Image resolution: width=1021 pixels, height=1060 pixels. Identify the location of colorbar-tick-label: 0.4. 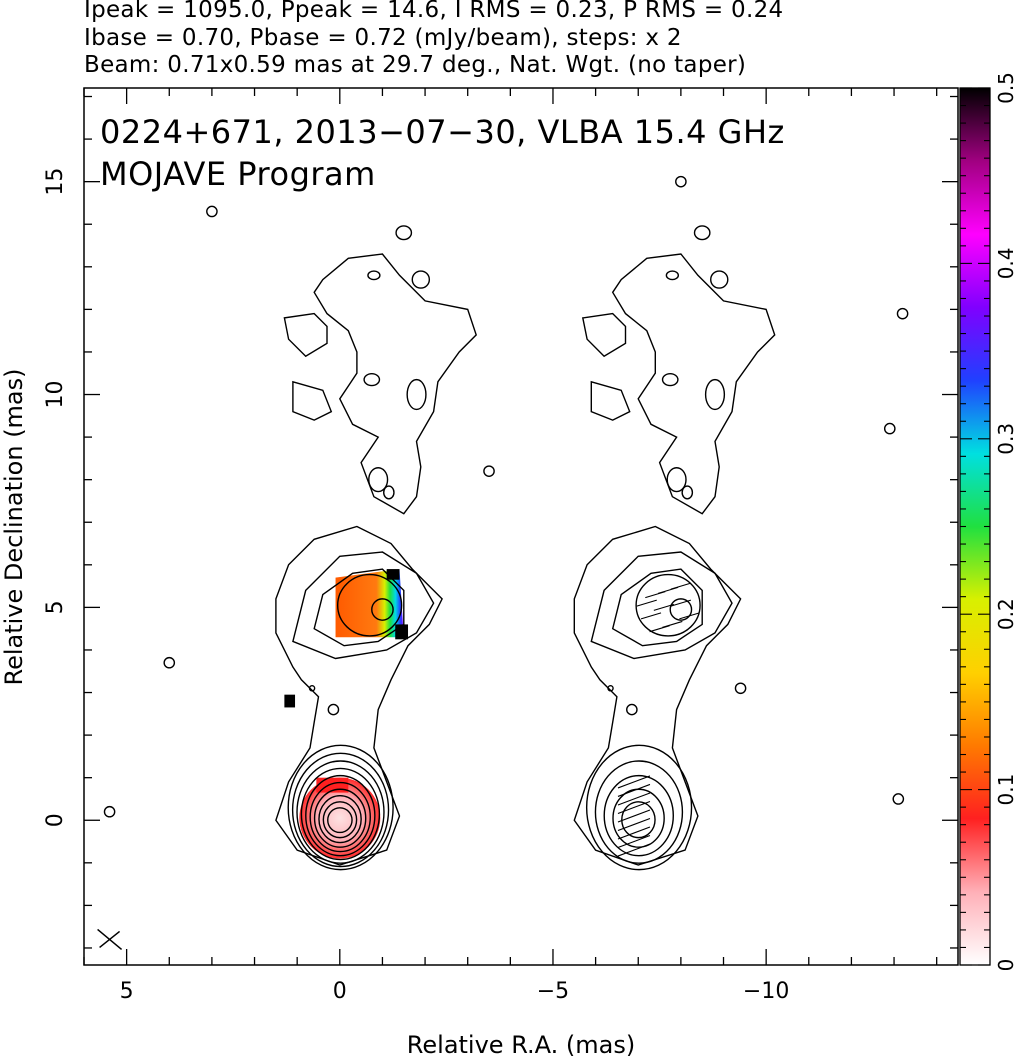
(1006, 263).